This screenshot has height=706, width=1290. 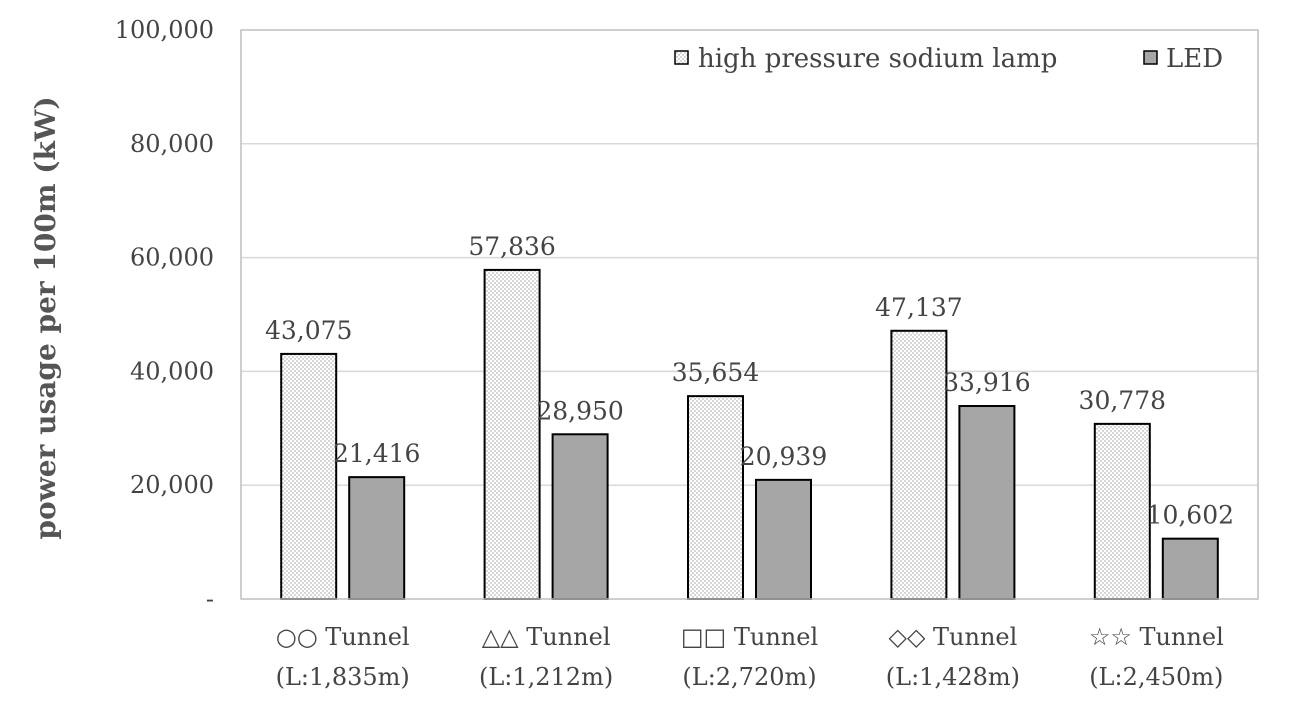 I want to click on y-axis-label: power usage per 100m (kW), so click(x=45, y=317).